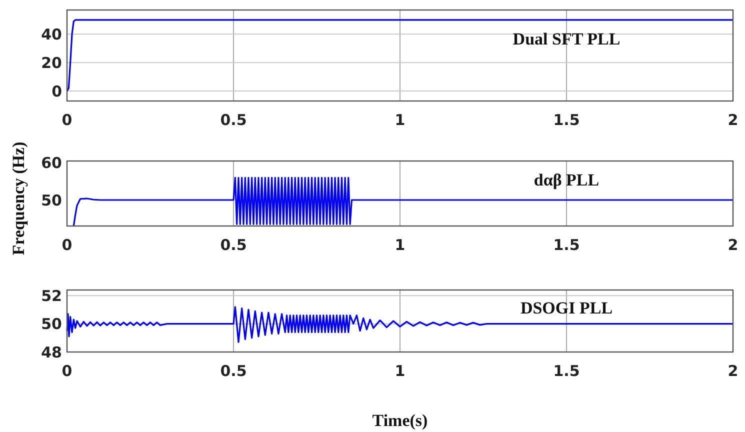  What do you see at coordinates (57, 91) in the screenshot?
I see `y-tick-label: 0` at bounding box center [57, 91].